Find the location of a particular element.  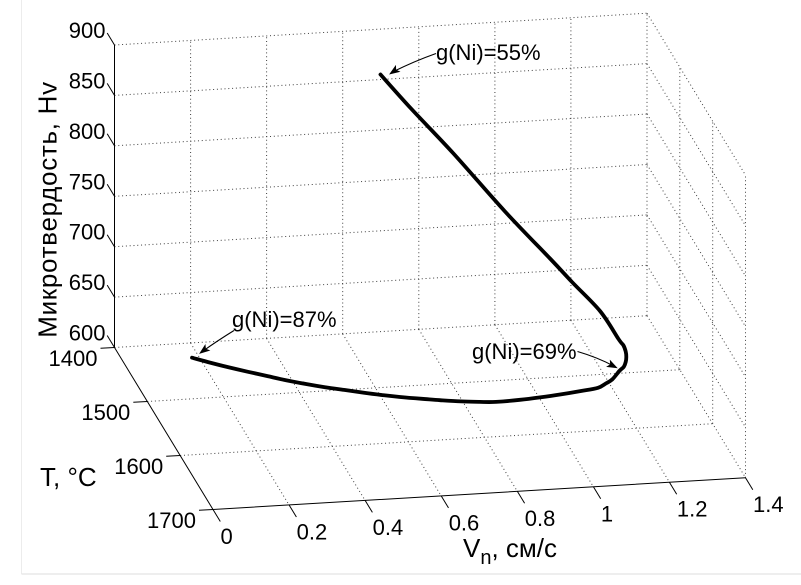

svg-text: 1 is located at coordinates (607, 513).